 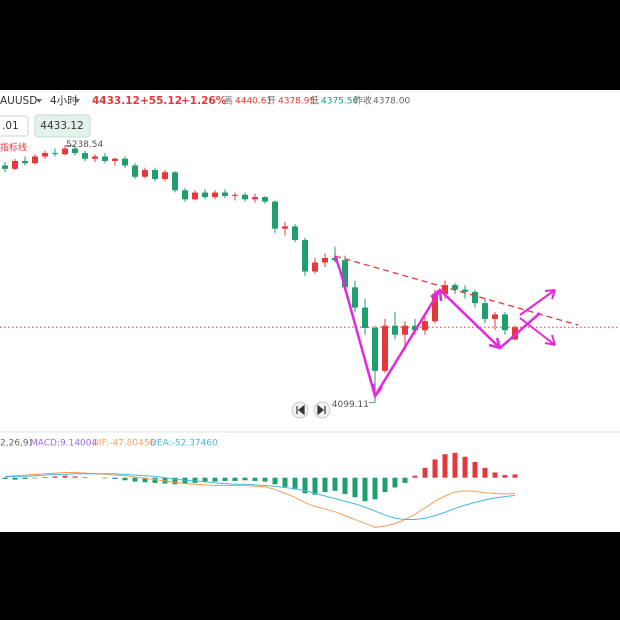 I want to click on low-value: 4375.56, so click(x=339, y=102).